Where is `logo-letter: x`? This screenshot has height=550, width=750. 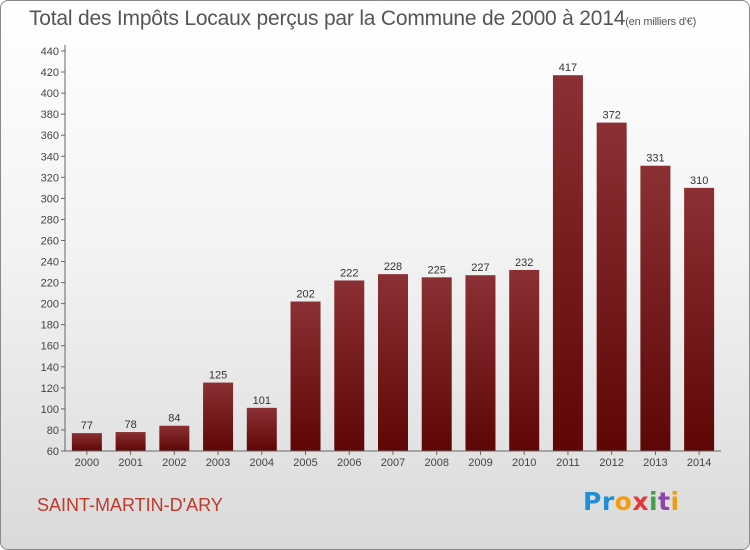
logo-letter: x is located at coordinates (640, 501).